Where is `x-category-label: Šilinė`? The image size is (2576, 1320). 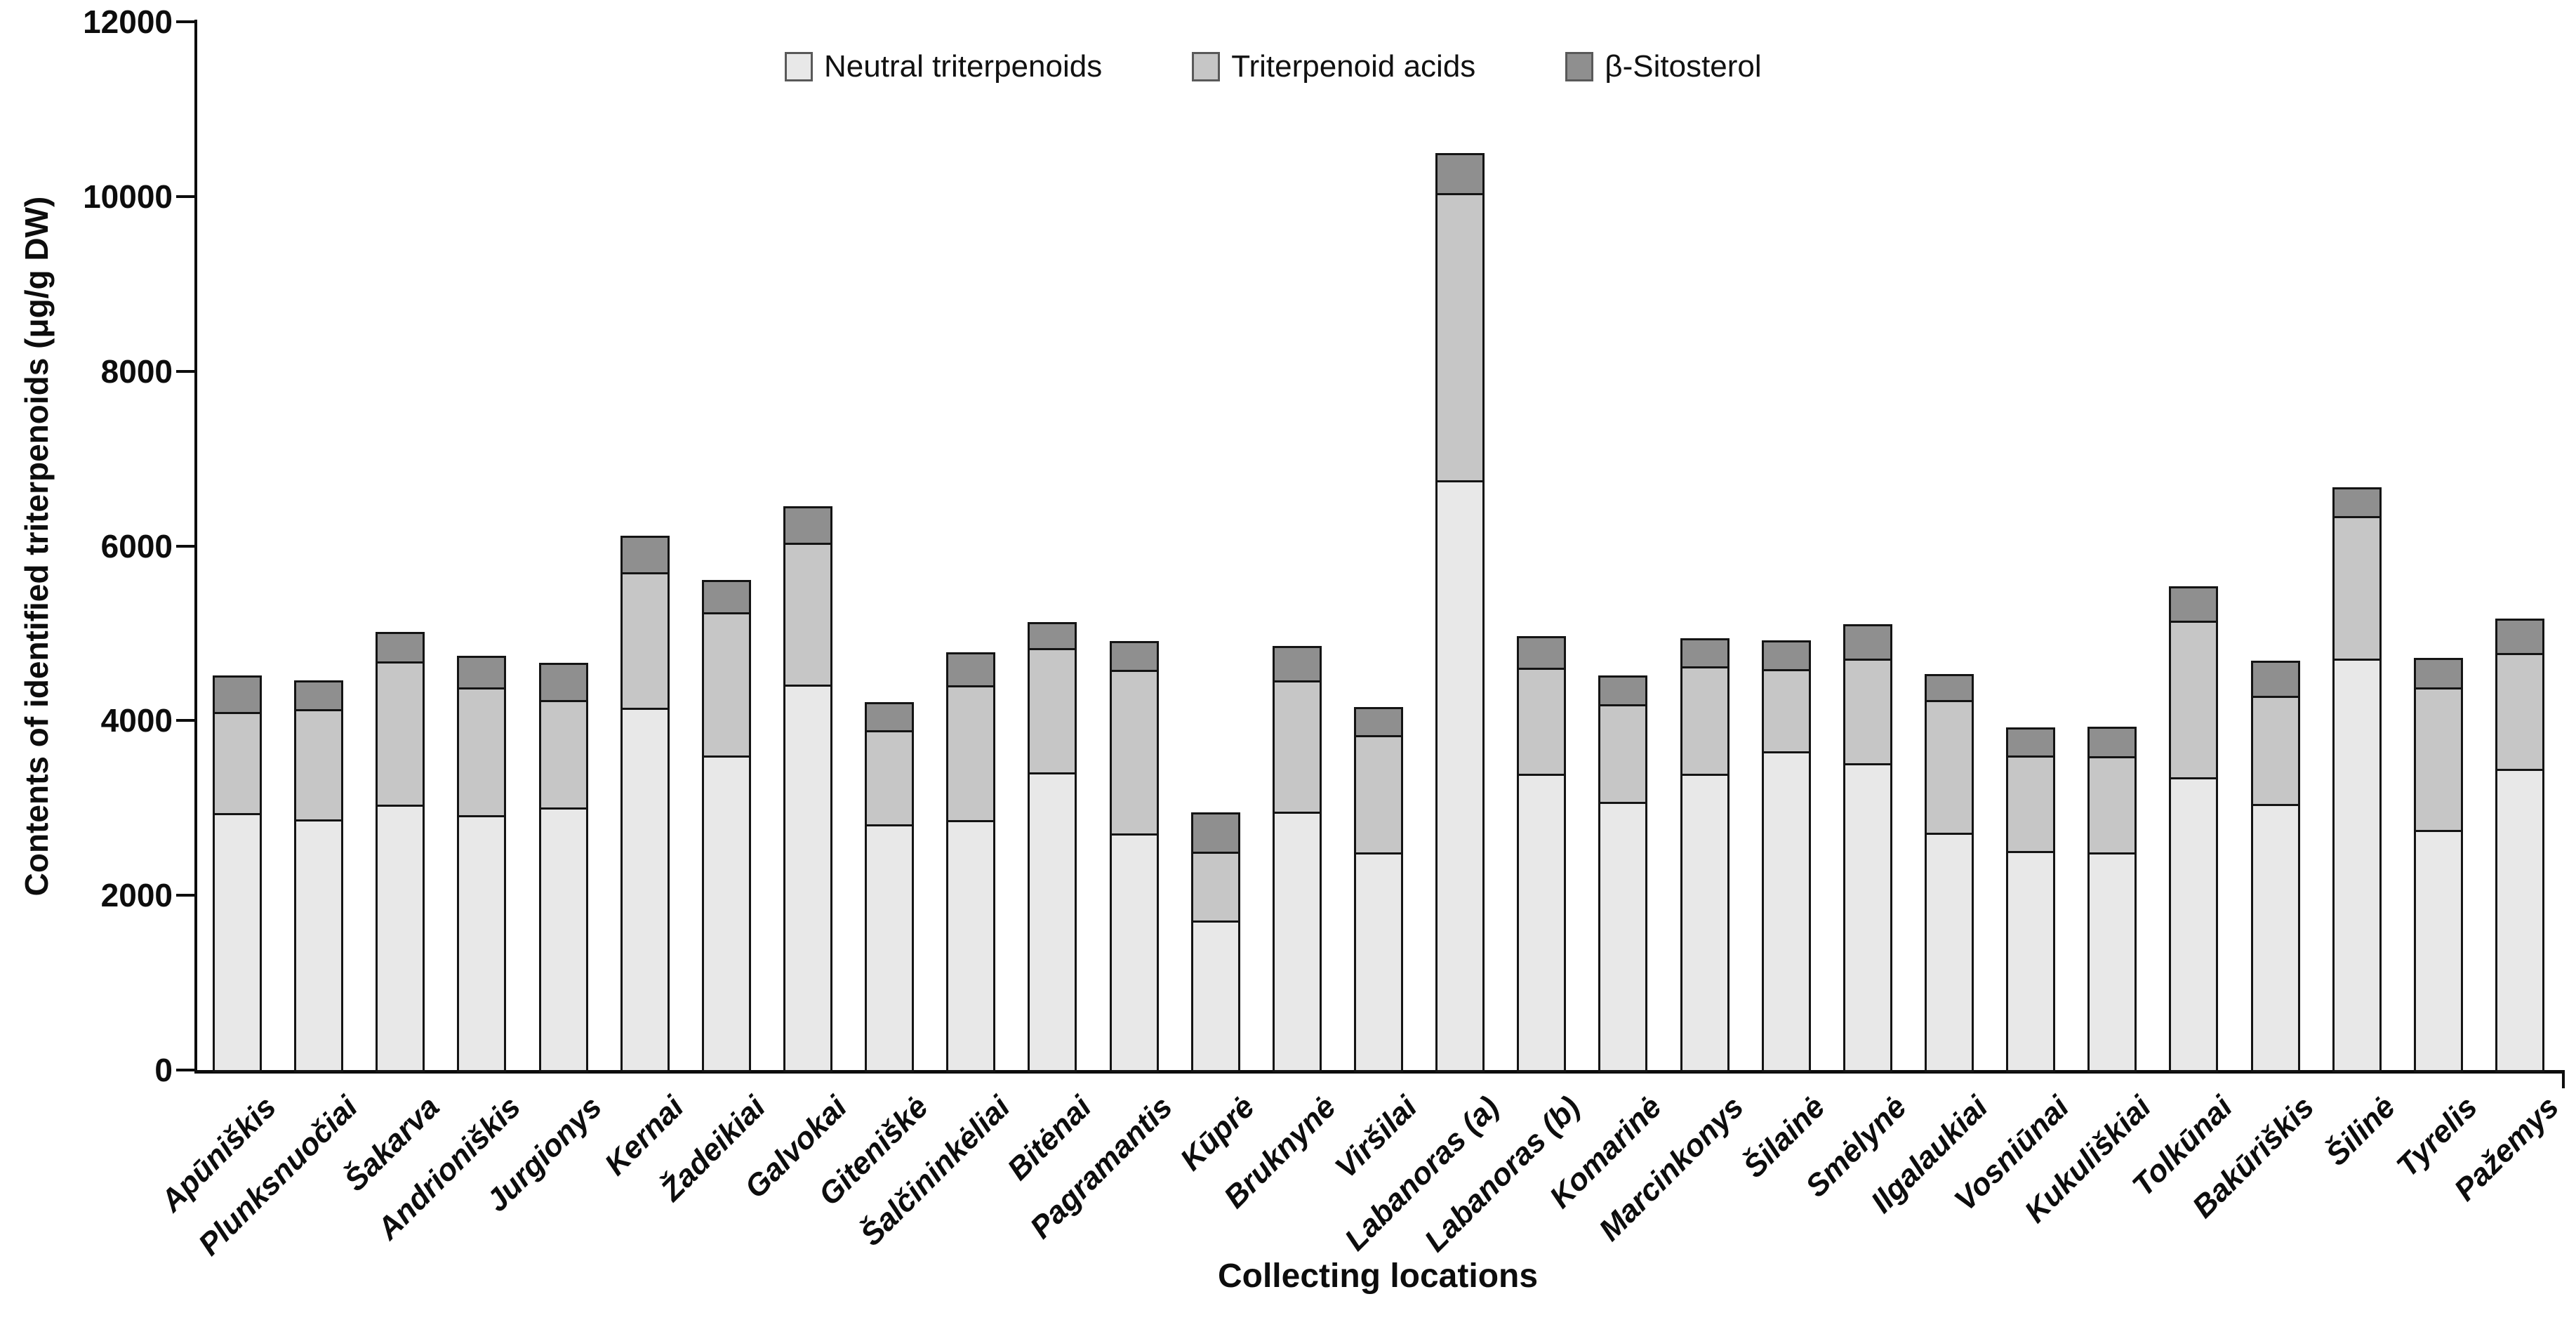
x-category-label: Šilinė is located at coordinates (2361, 1131).